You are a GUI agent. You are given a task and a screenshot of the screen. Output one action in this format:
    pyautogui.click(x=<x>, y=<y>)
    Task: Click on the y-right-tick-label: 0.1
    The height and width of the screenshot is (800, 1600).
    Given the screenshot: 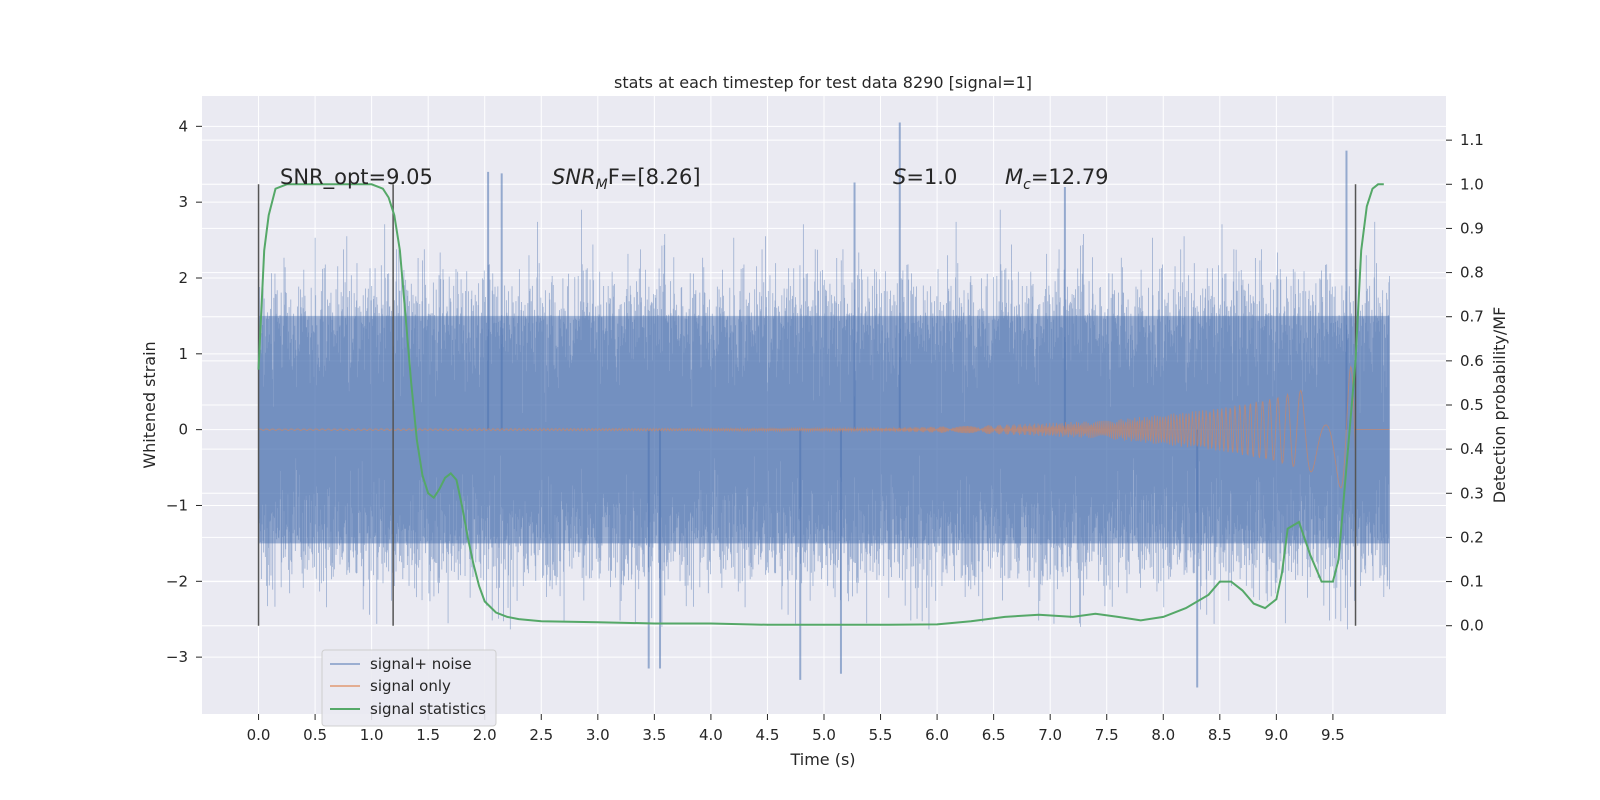 What is the action you would take?
    pyautogui.click(x=1472, y=582)
    